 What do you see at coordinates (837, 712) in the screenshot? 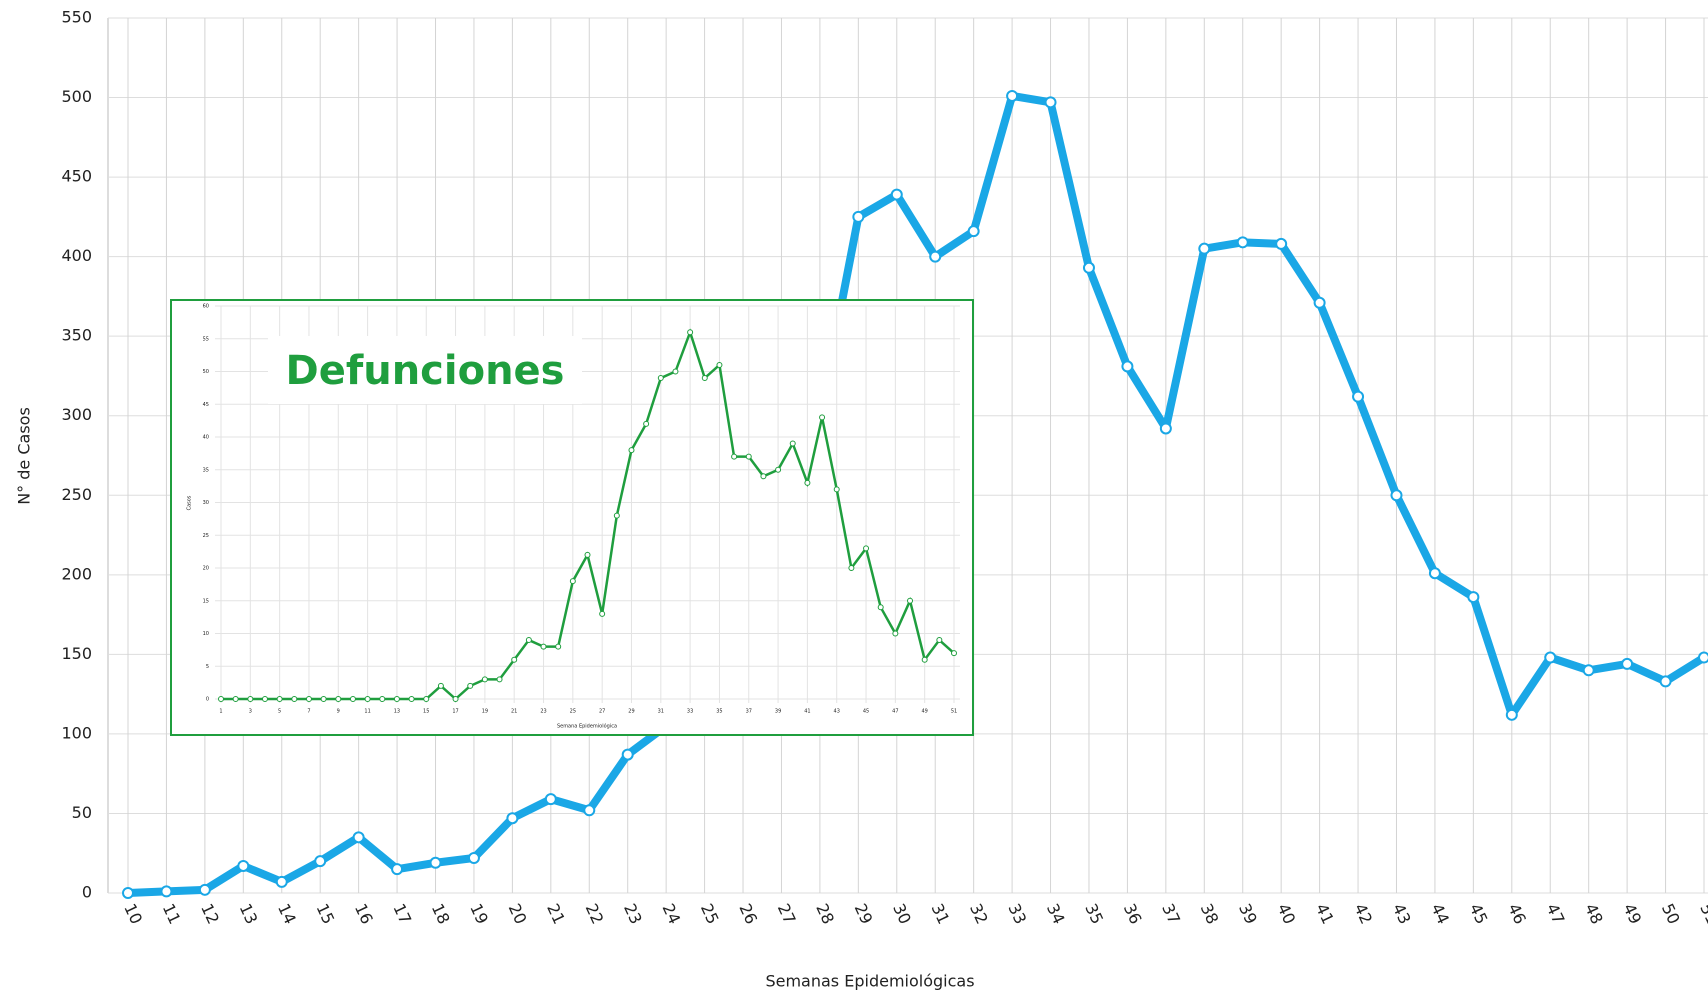
I see `x-tick-label: 43` at bounding box center [837, 712].